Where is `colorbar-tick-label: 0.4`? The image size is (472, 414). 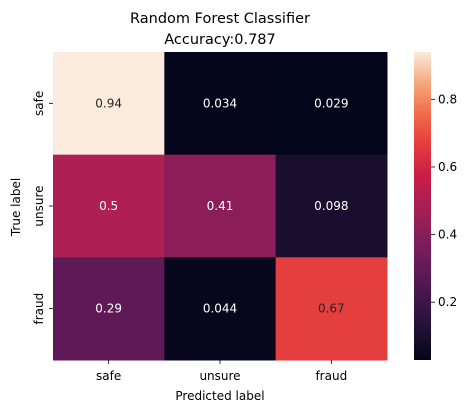
colorbar-tick-label: 0.4 is located at coordinates (447, 235).